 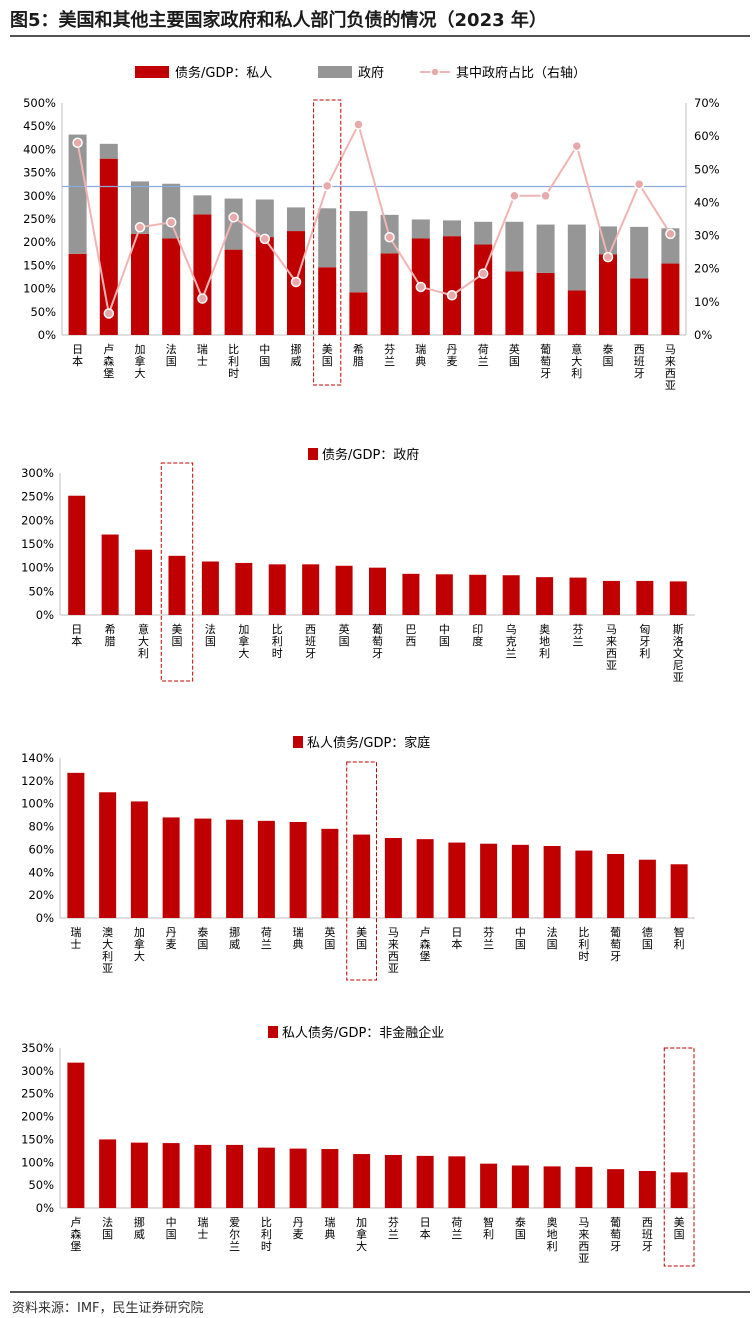 I want to click on x-tick-label: 希腊, so click(x=110, y=635).